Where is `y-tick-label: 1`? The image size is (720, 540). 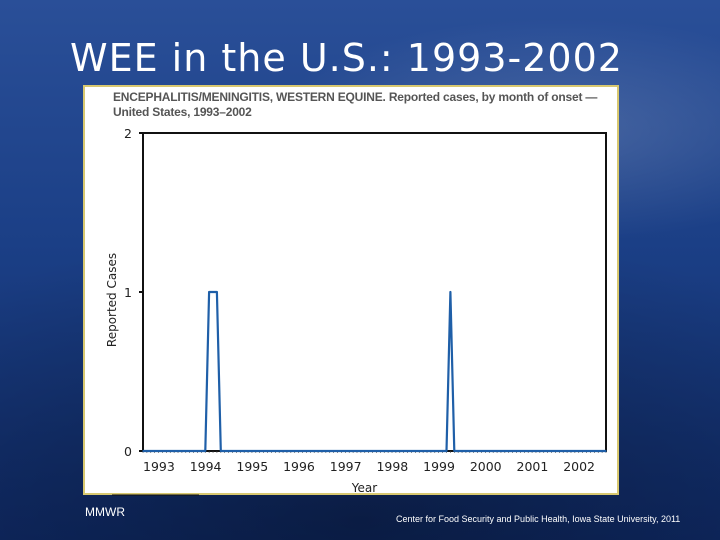
y-tick-label: 1 is located at coordinates (128, 292).